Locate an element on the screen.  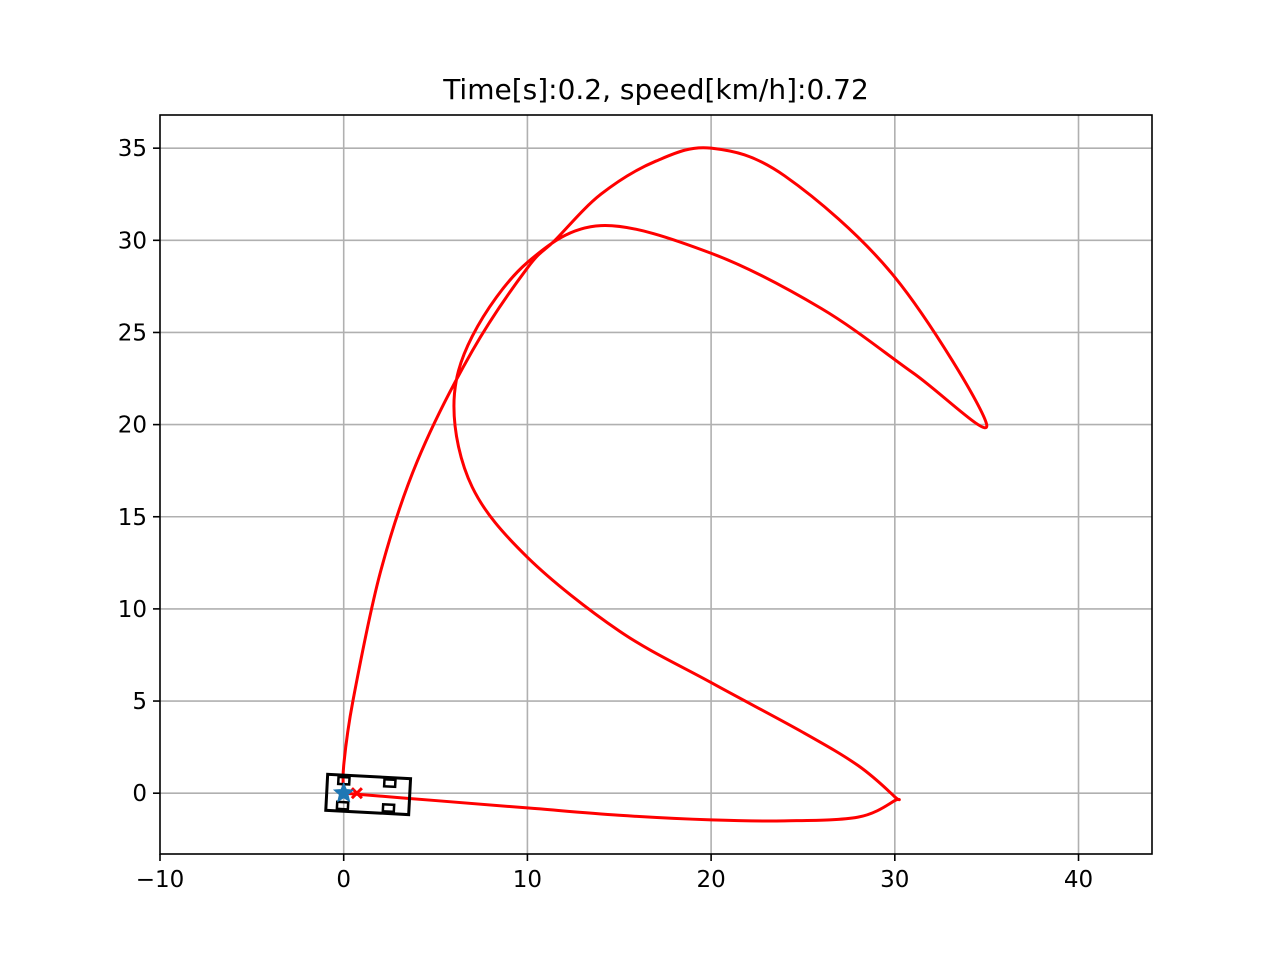
car-outline-icon is located at coordinates (368, 794).